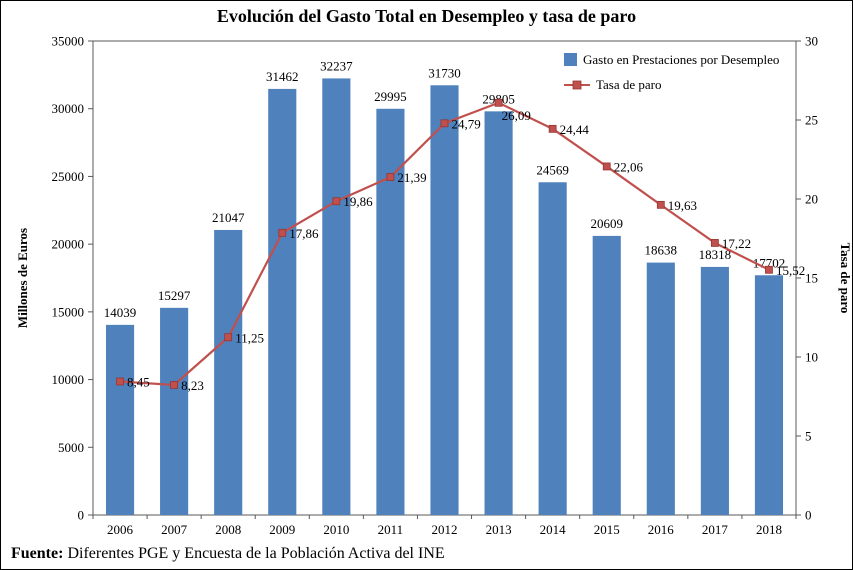  Describe the element at coordinates (68, 108) in the screenshot. I see `left-axis-tick-label: 30000` at that location.